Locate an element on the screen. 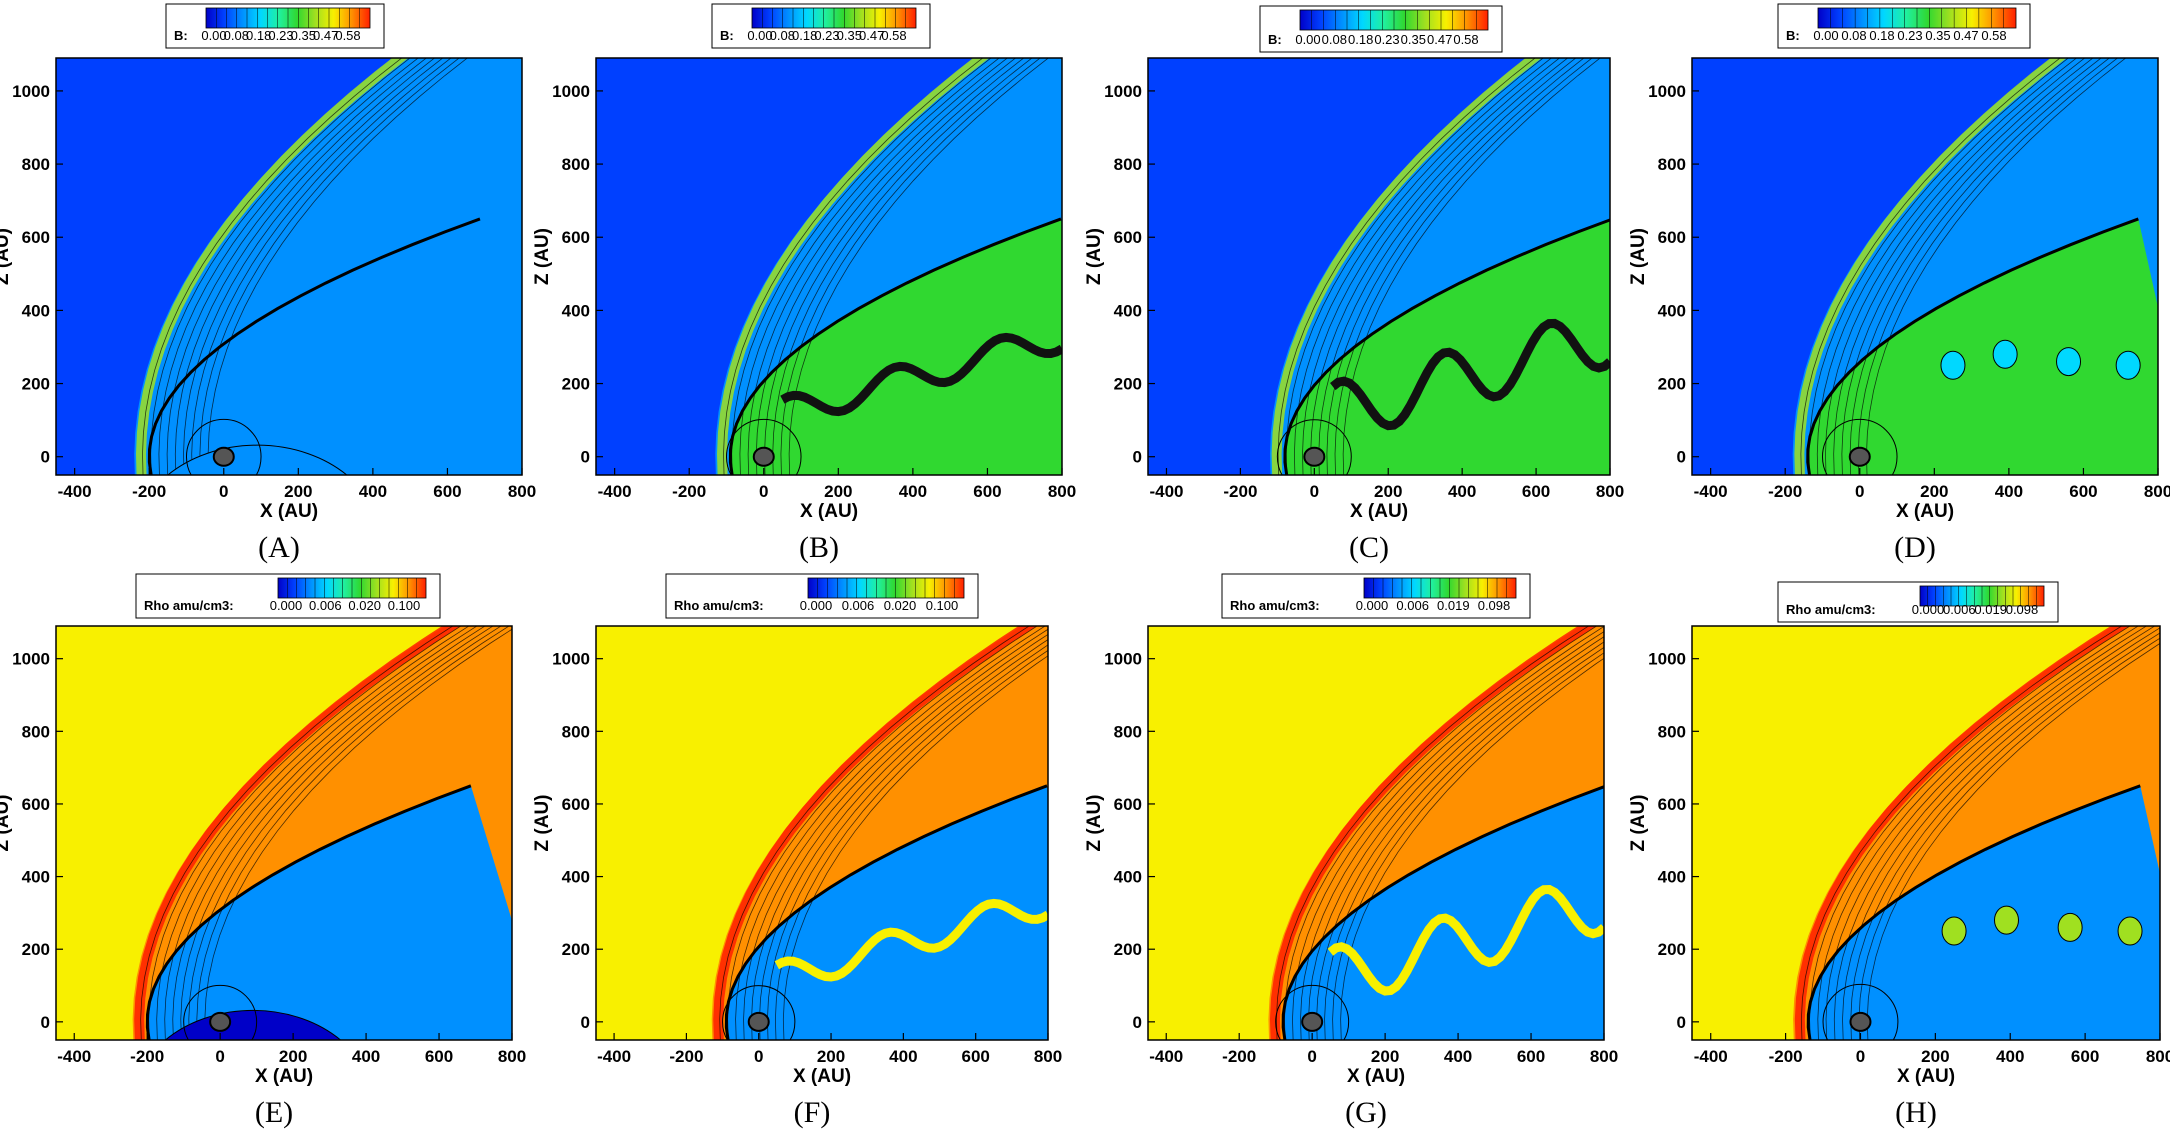 The image size is (2170, 1143). plot-frame is located at coordinates (1925, 266).